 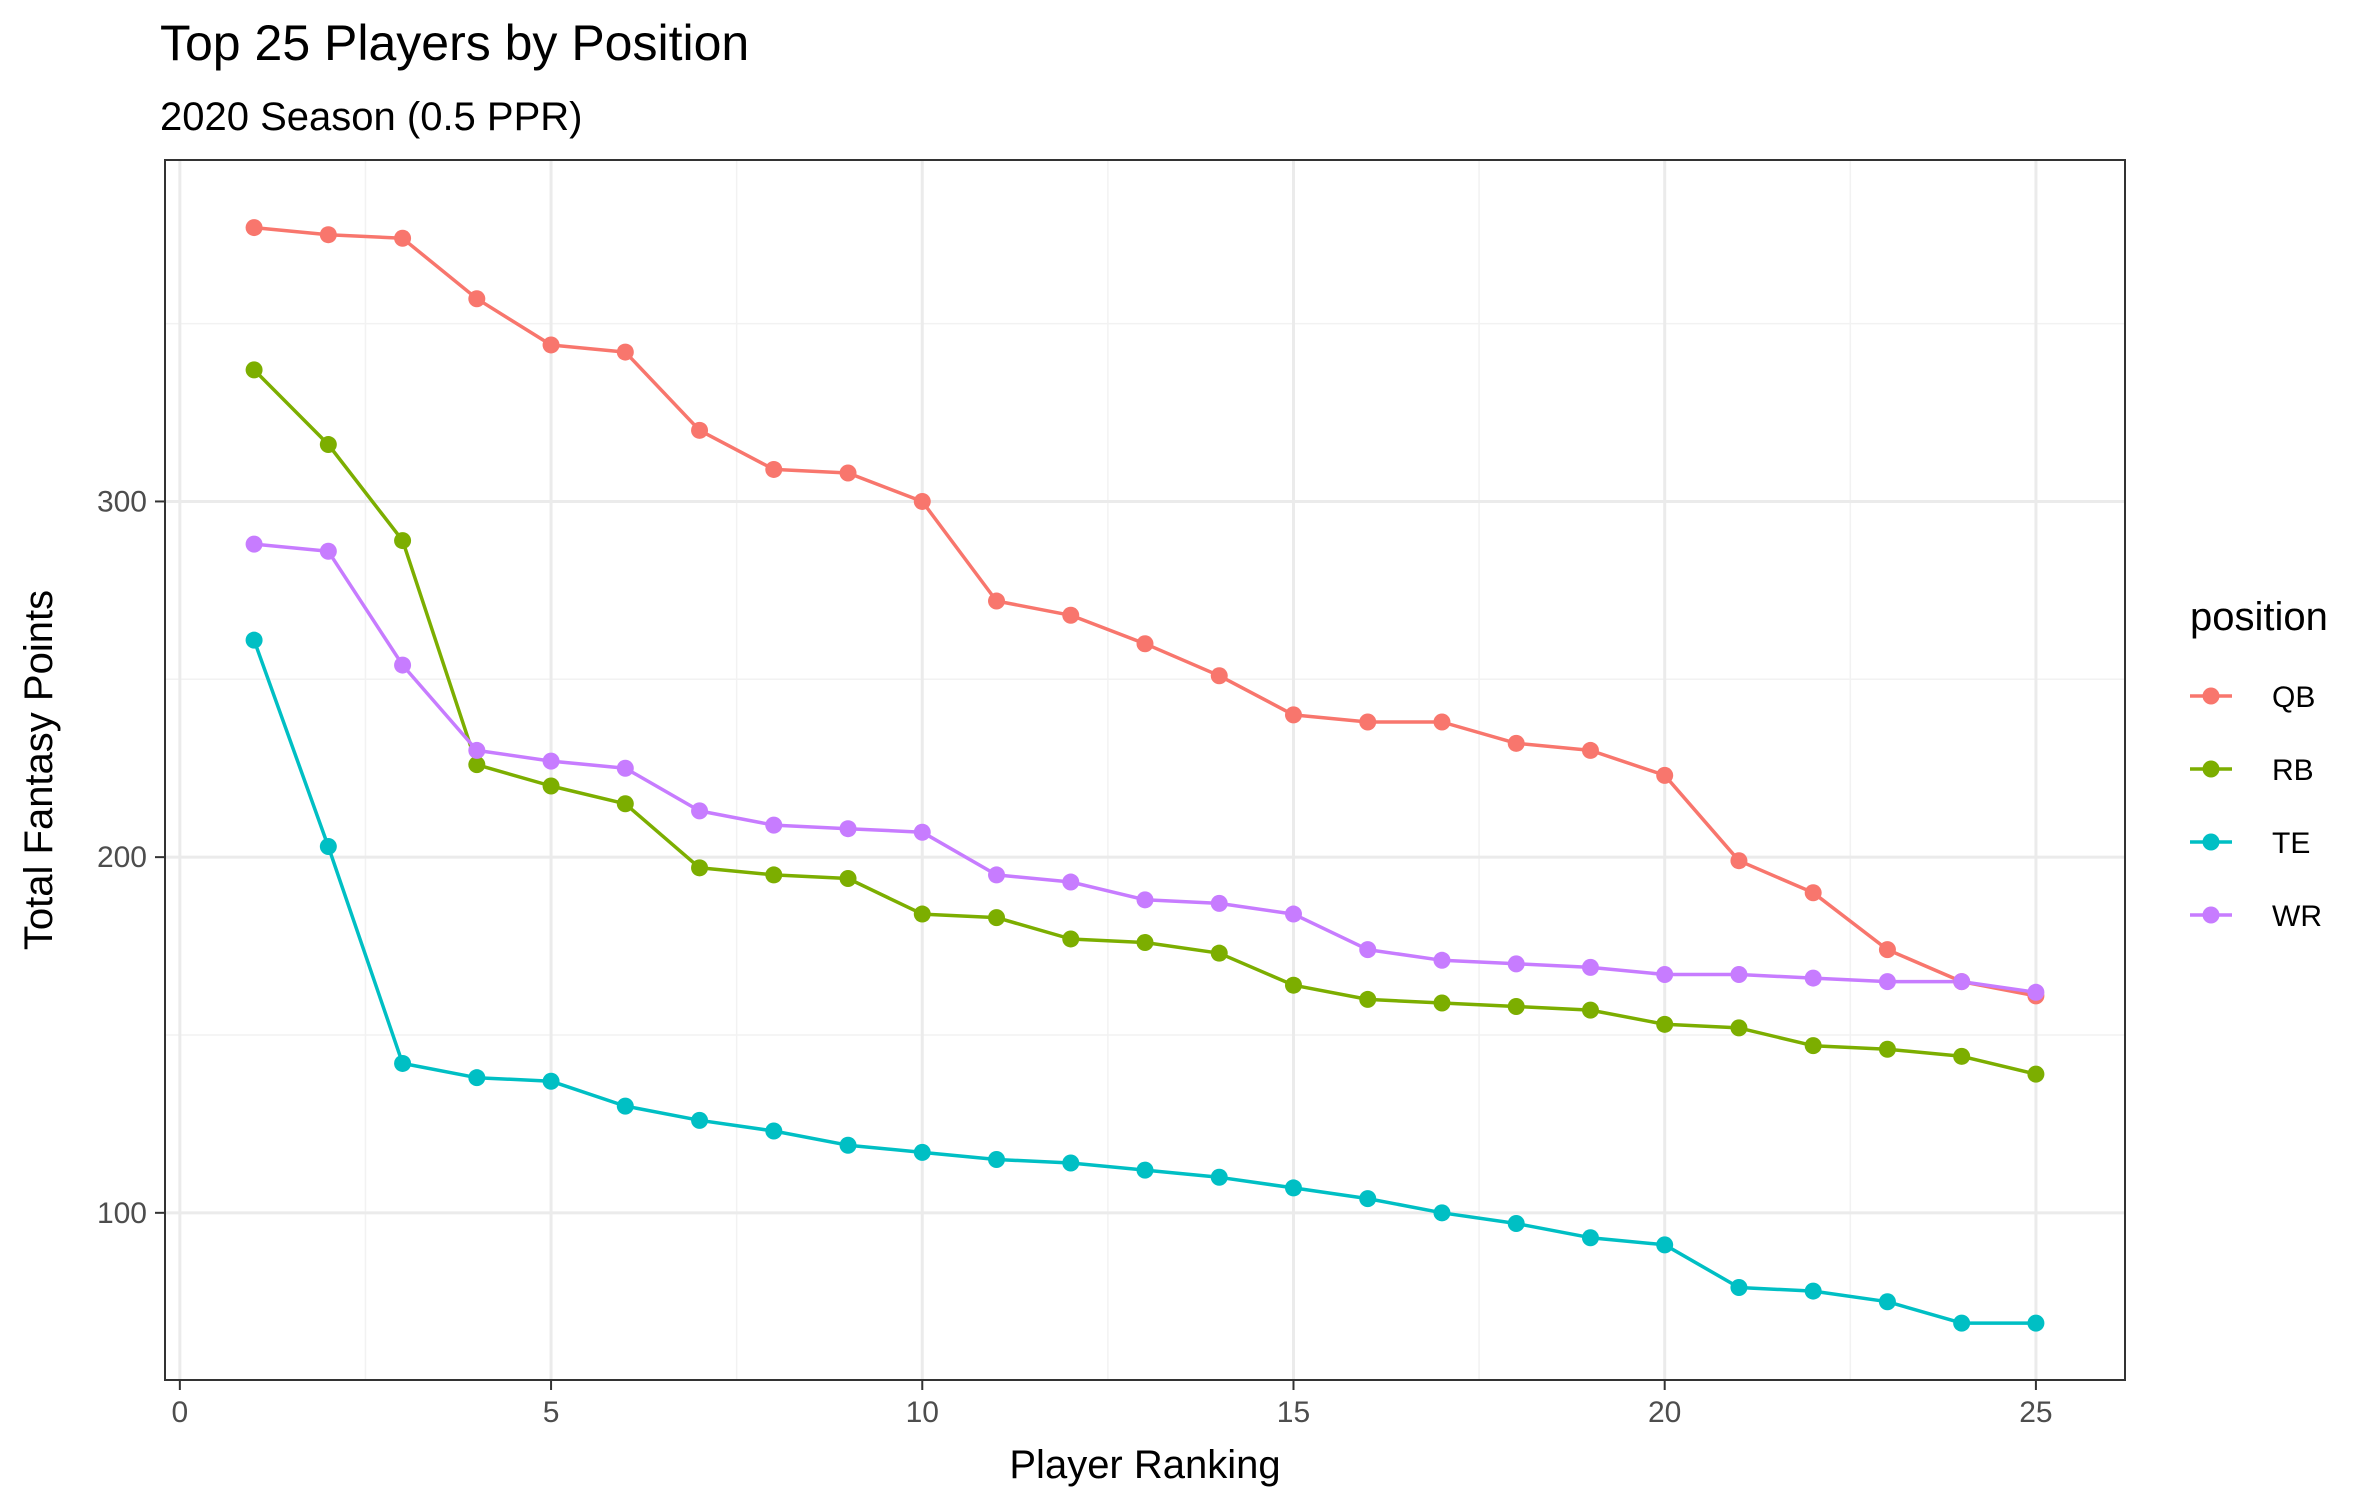 I want to click on legend-label: RB, so click(x=2293, y=770).